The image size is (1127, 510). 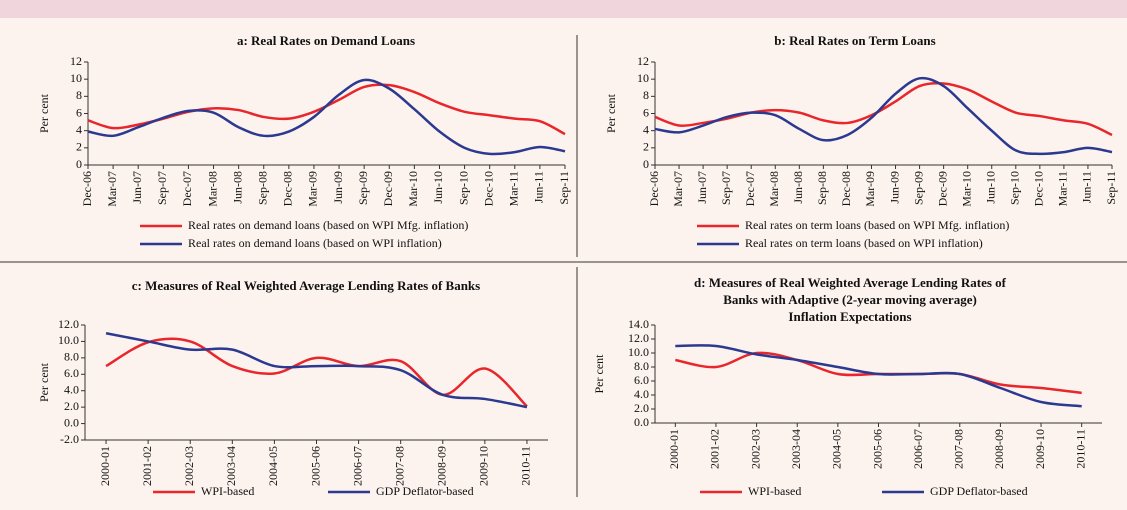 What do you see at coordinates (162, 188) in the screenshot?
I see `x-tick-label: Sep-07` at bounding box center [162, 188].